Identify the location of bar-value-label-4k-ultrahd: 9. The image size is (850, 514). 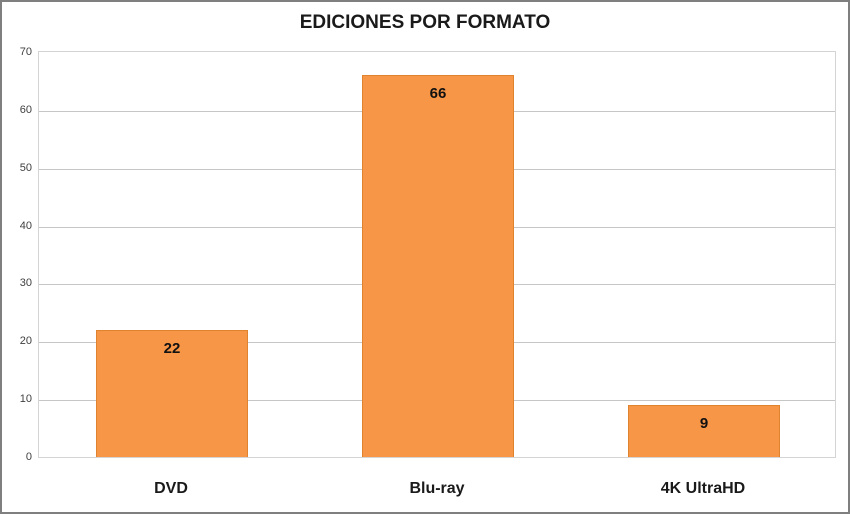
(704, 423).